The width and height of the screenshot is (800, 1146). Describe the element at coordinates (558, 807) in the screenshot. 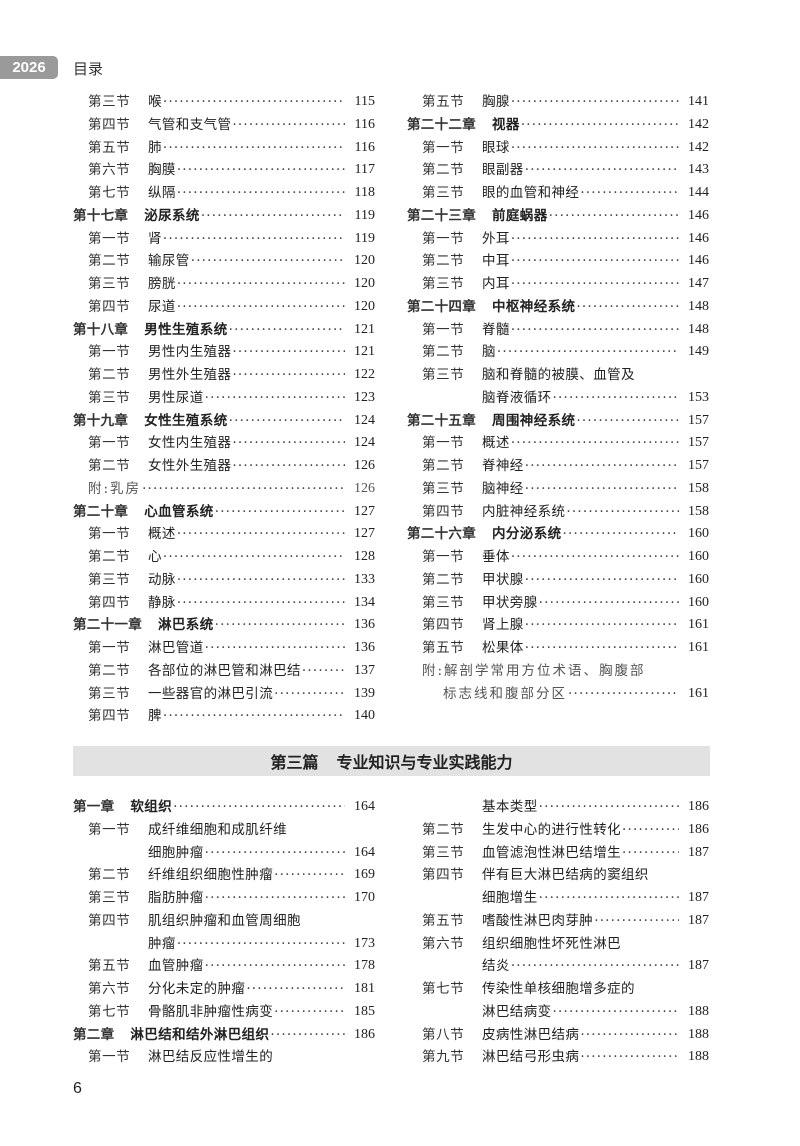

I see `toc-entry-cont: 基本类型 186` at that location.